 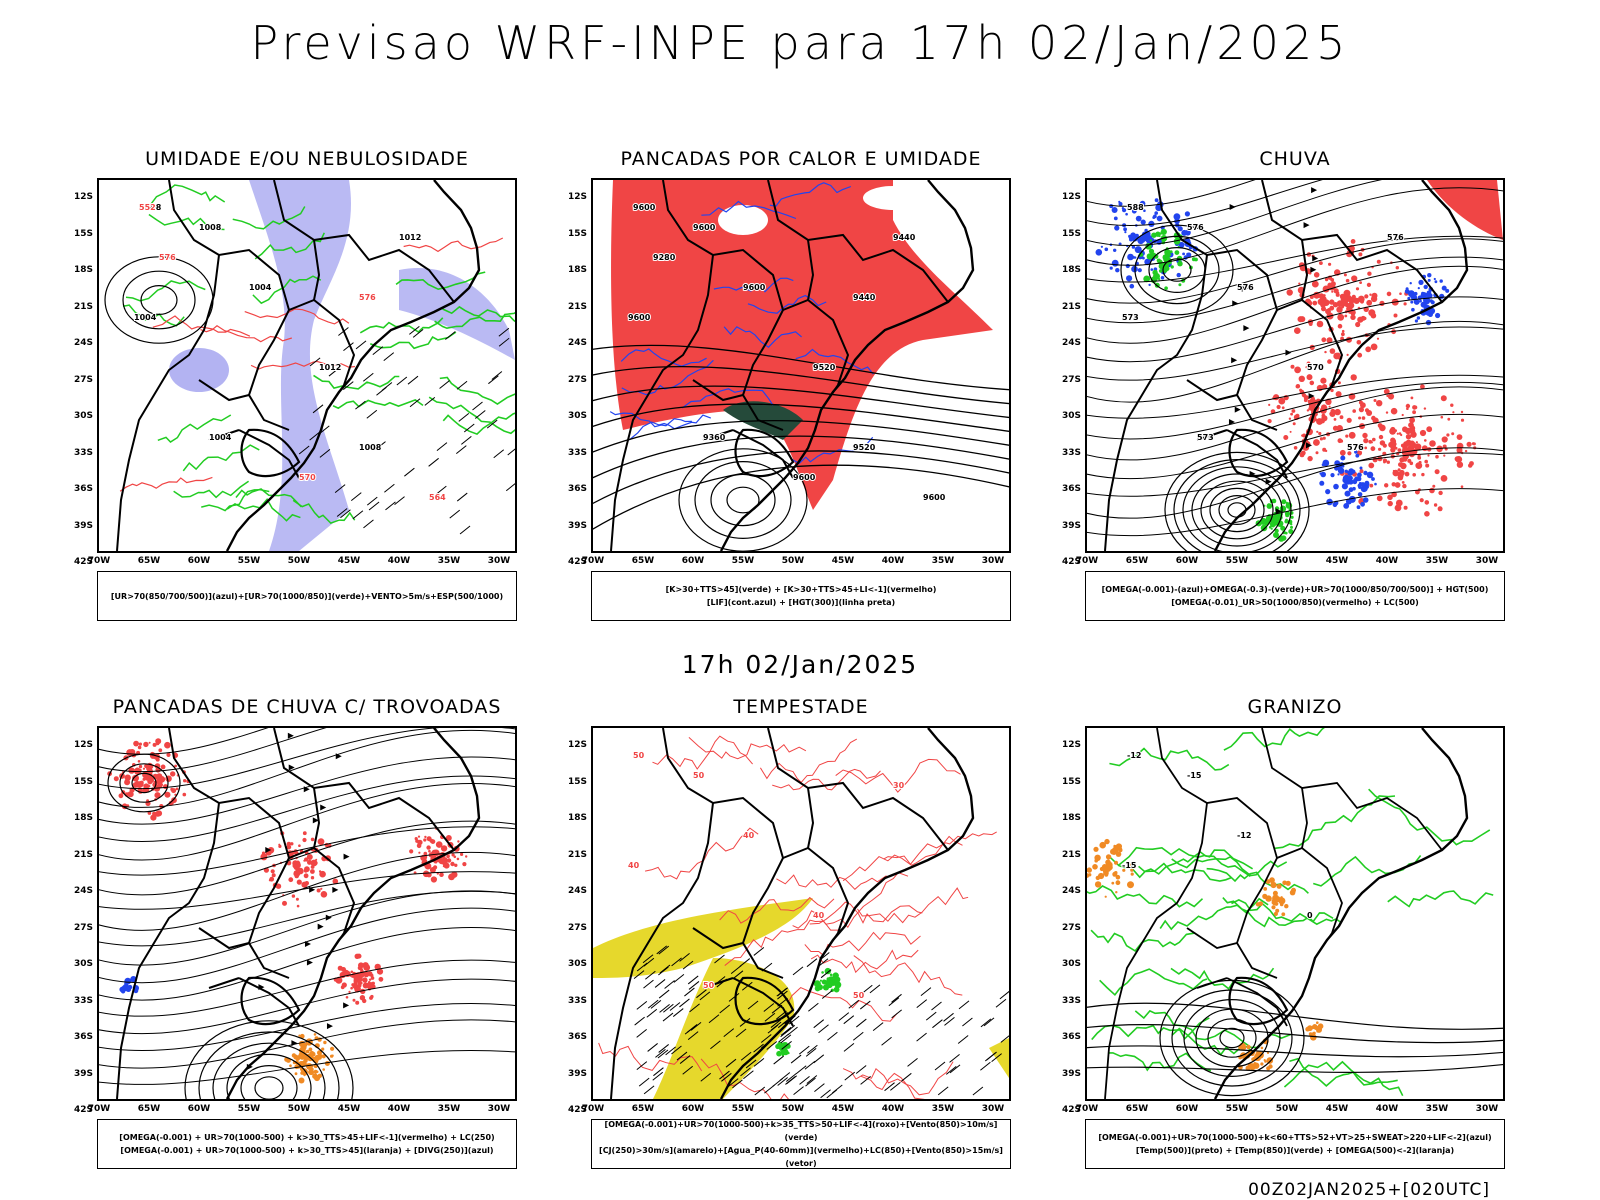 What do you see at coordinates (370, 447) in the screenshot?
I see `contour-label: 1008` at bounding box center [370, 447].